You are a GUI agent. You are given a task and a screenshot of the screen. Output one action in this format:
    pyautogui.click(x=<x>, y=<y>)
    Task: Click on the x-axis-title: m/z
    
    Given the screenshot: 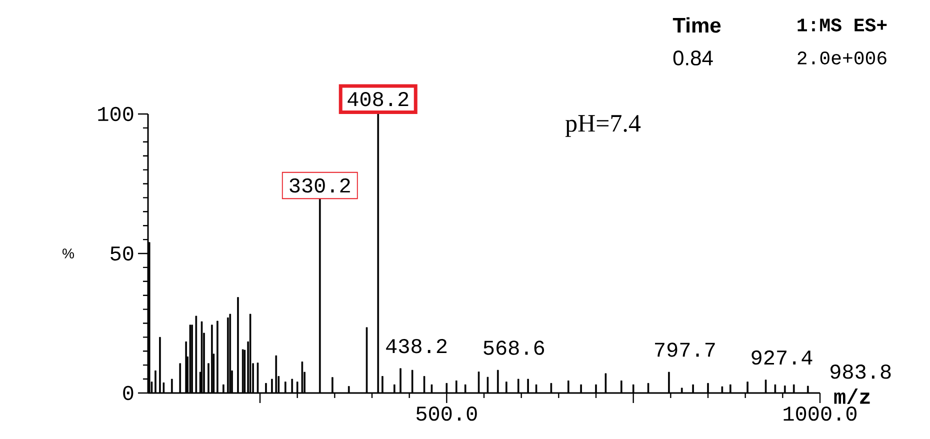 What is the action you would take?
    pyautogui.click(x=852, y=396)
    